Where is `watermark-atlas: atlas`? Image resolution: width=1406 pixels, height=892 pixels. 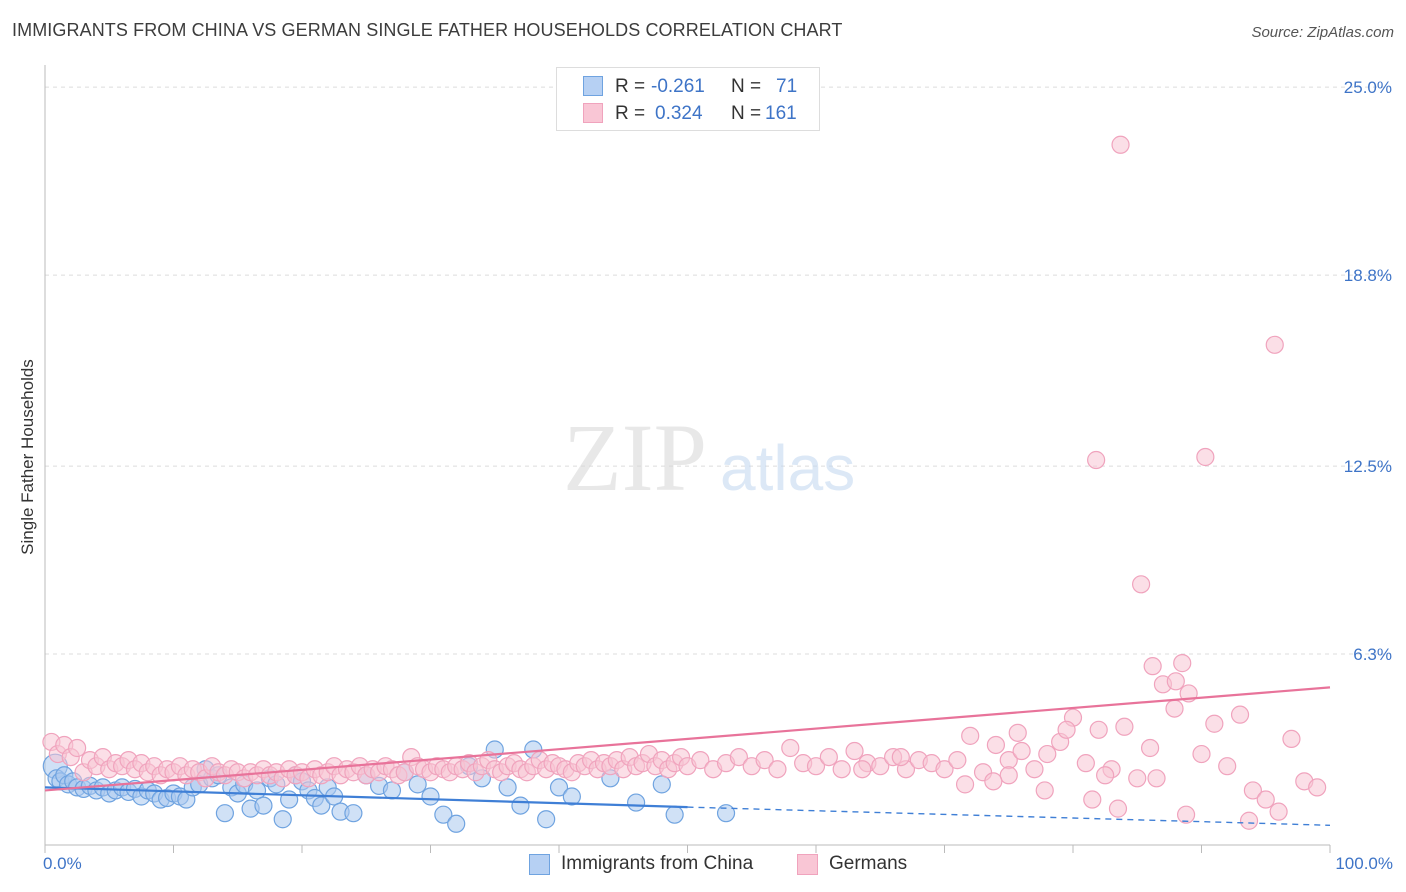
watermark-atlas: atlas is located at coordinates (787, 468).